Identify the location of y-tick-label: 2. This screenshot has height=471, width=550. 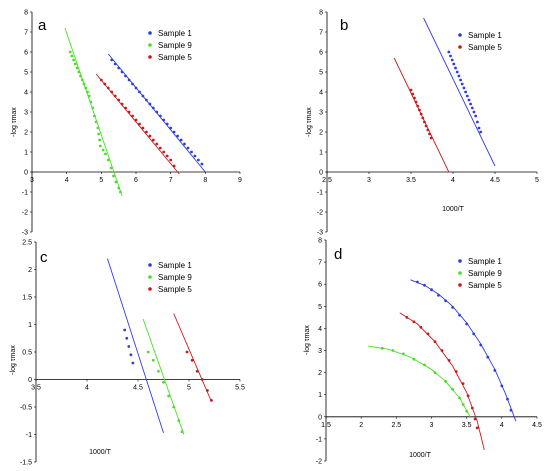
(320, 373).